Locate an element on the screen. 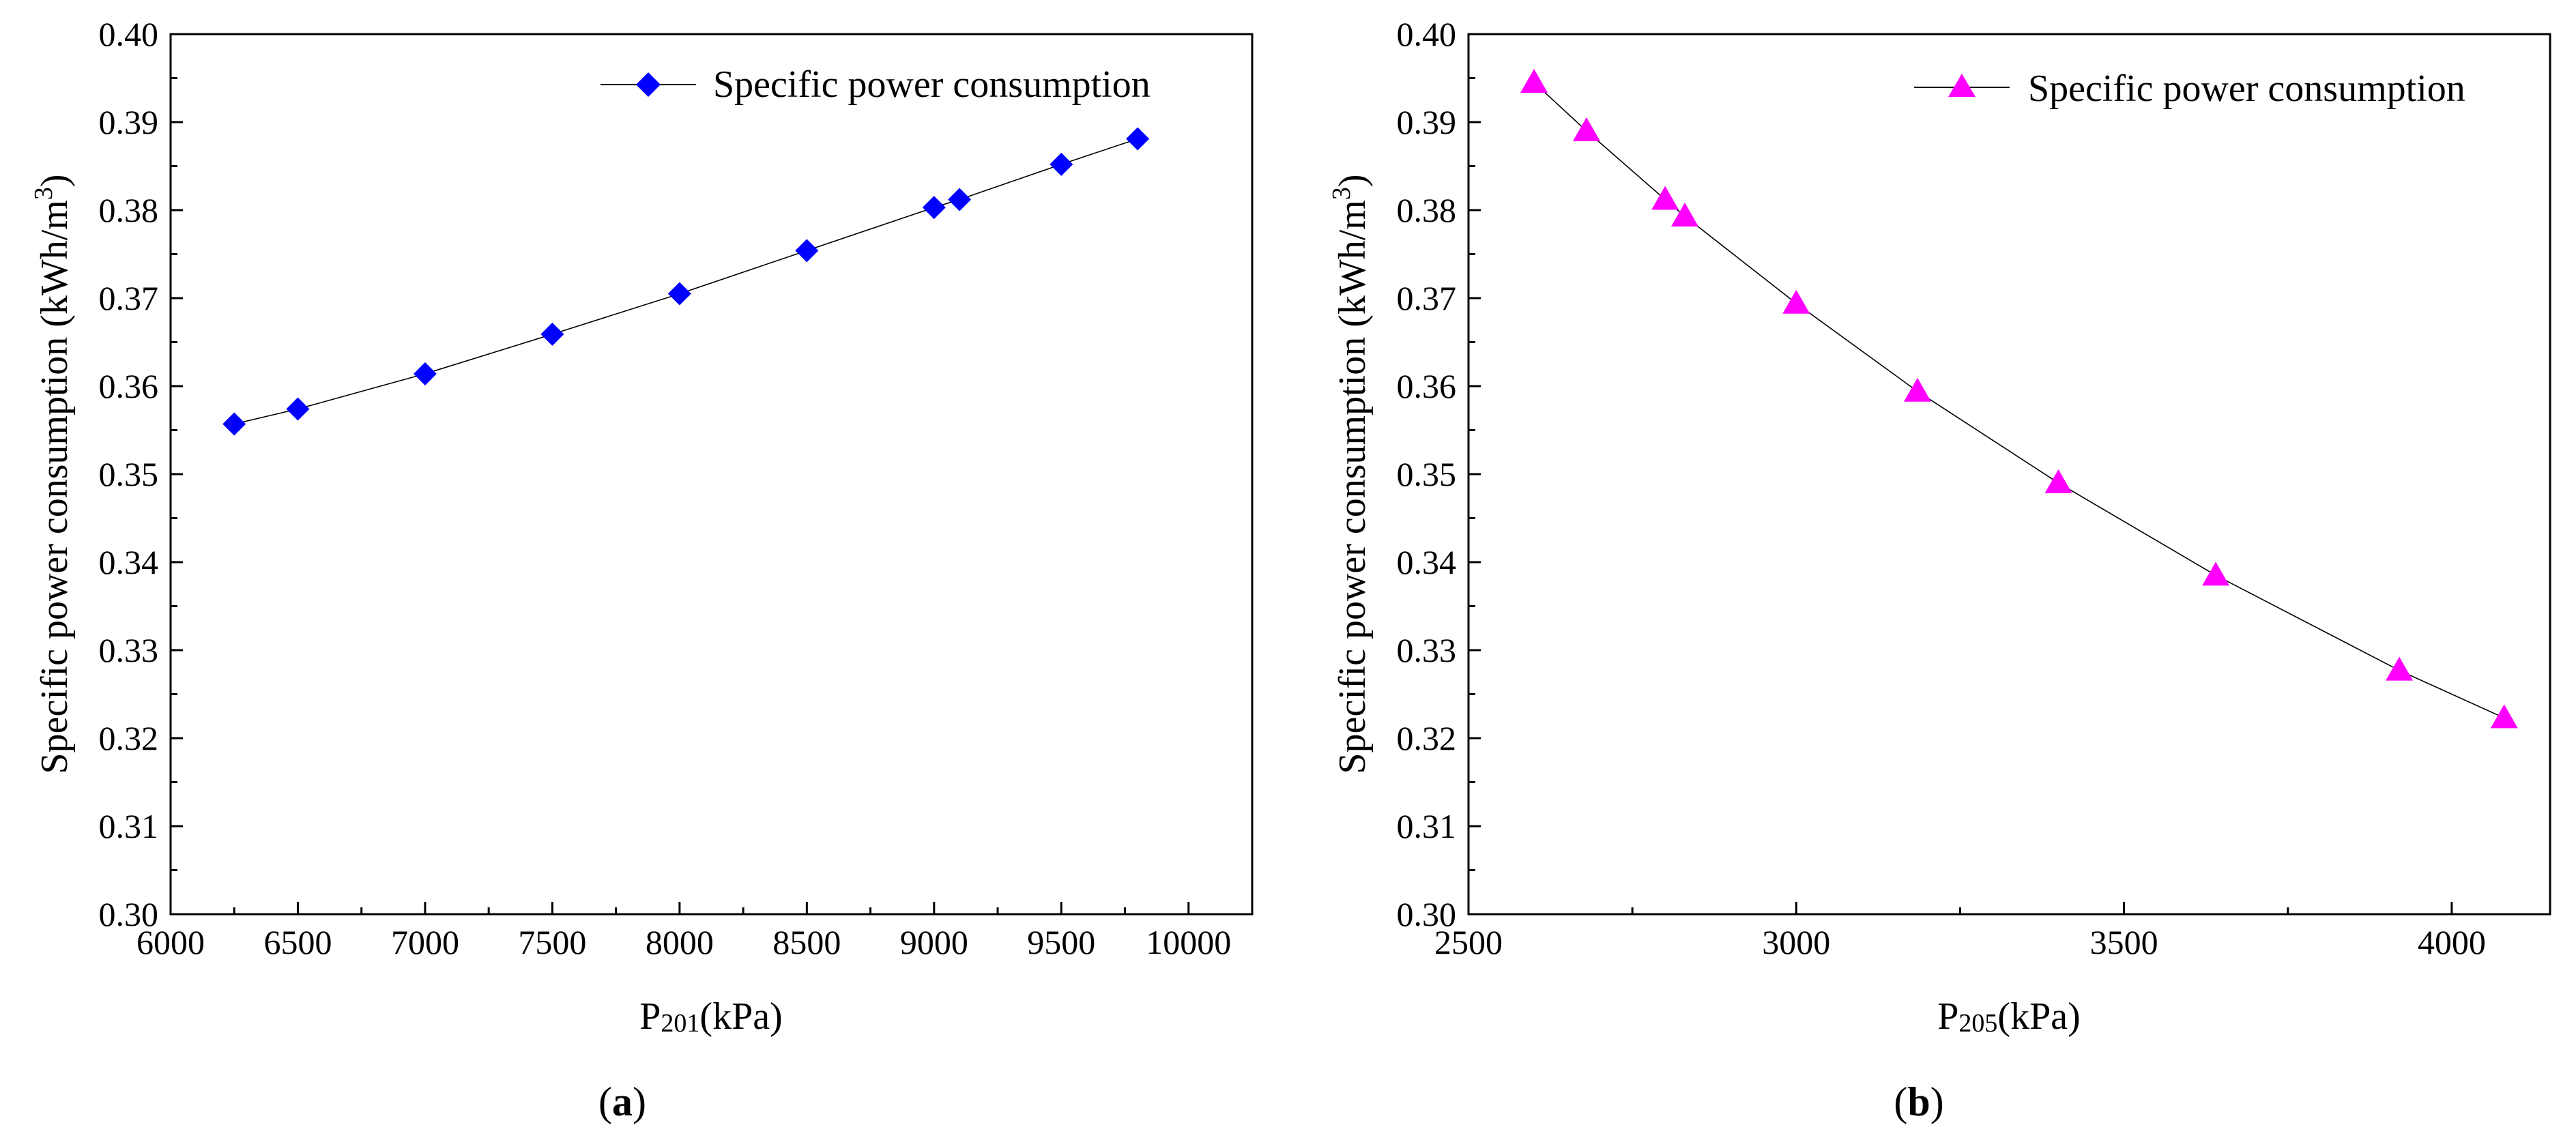 The image size is (2576, 1140). x-tick-label: 4000 is located at coordinates (2452, 942).